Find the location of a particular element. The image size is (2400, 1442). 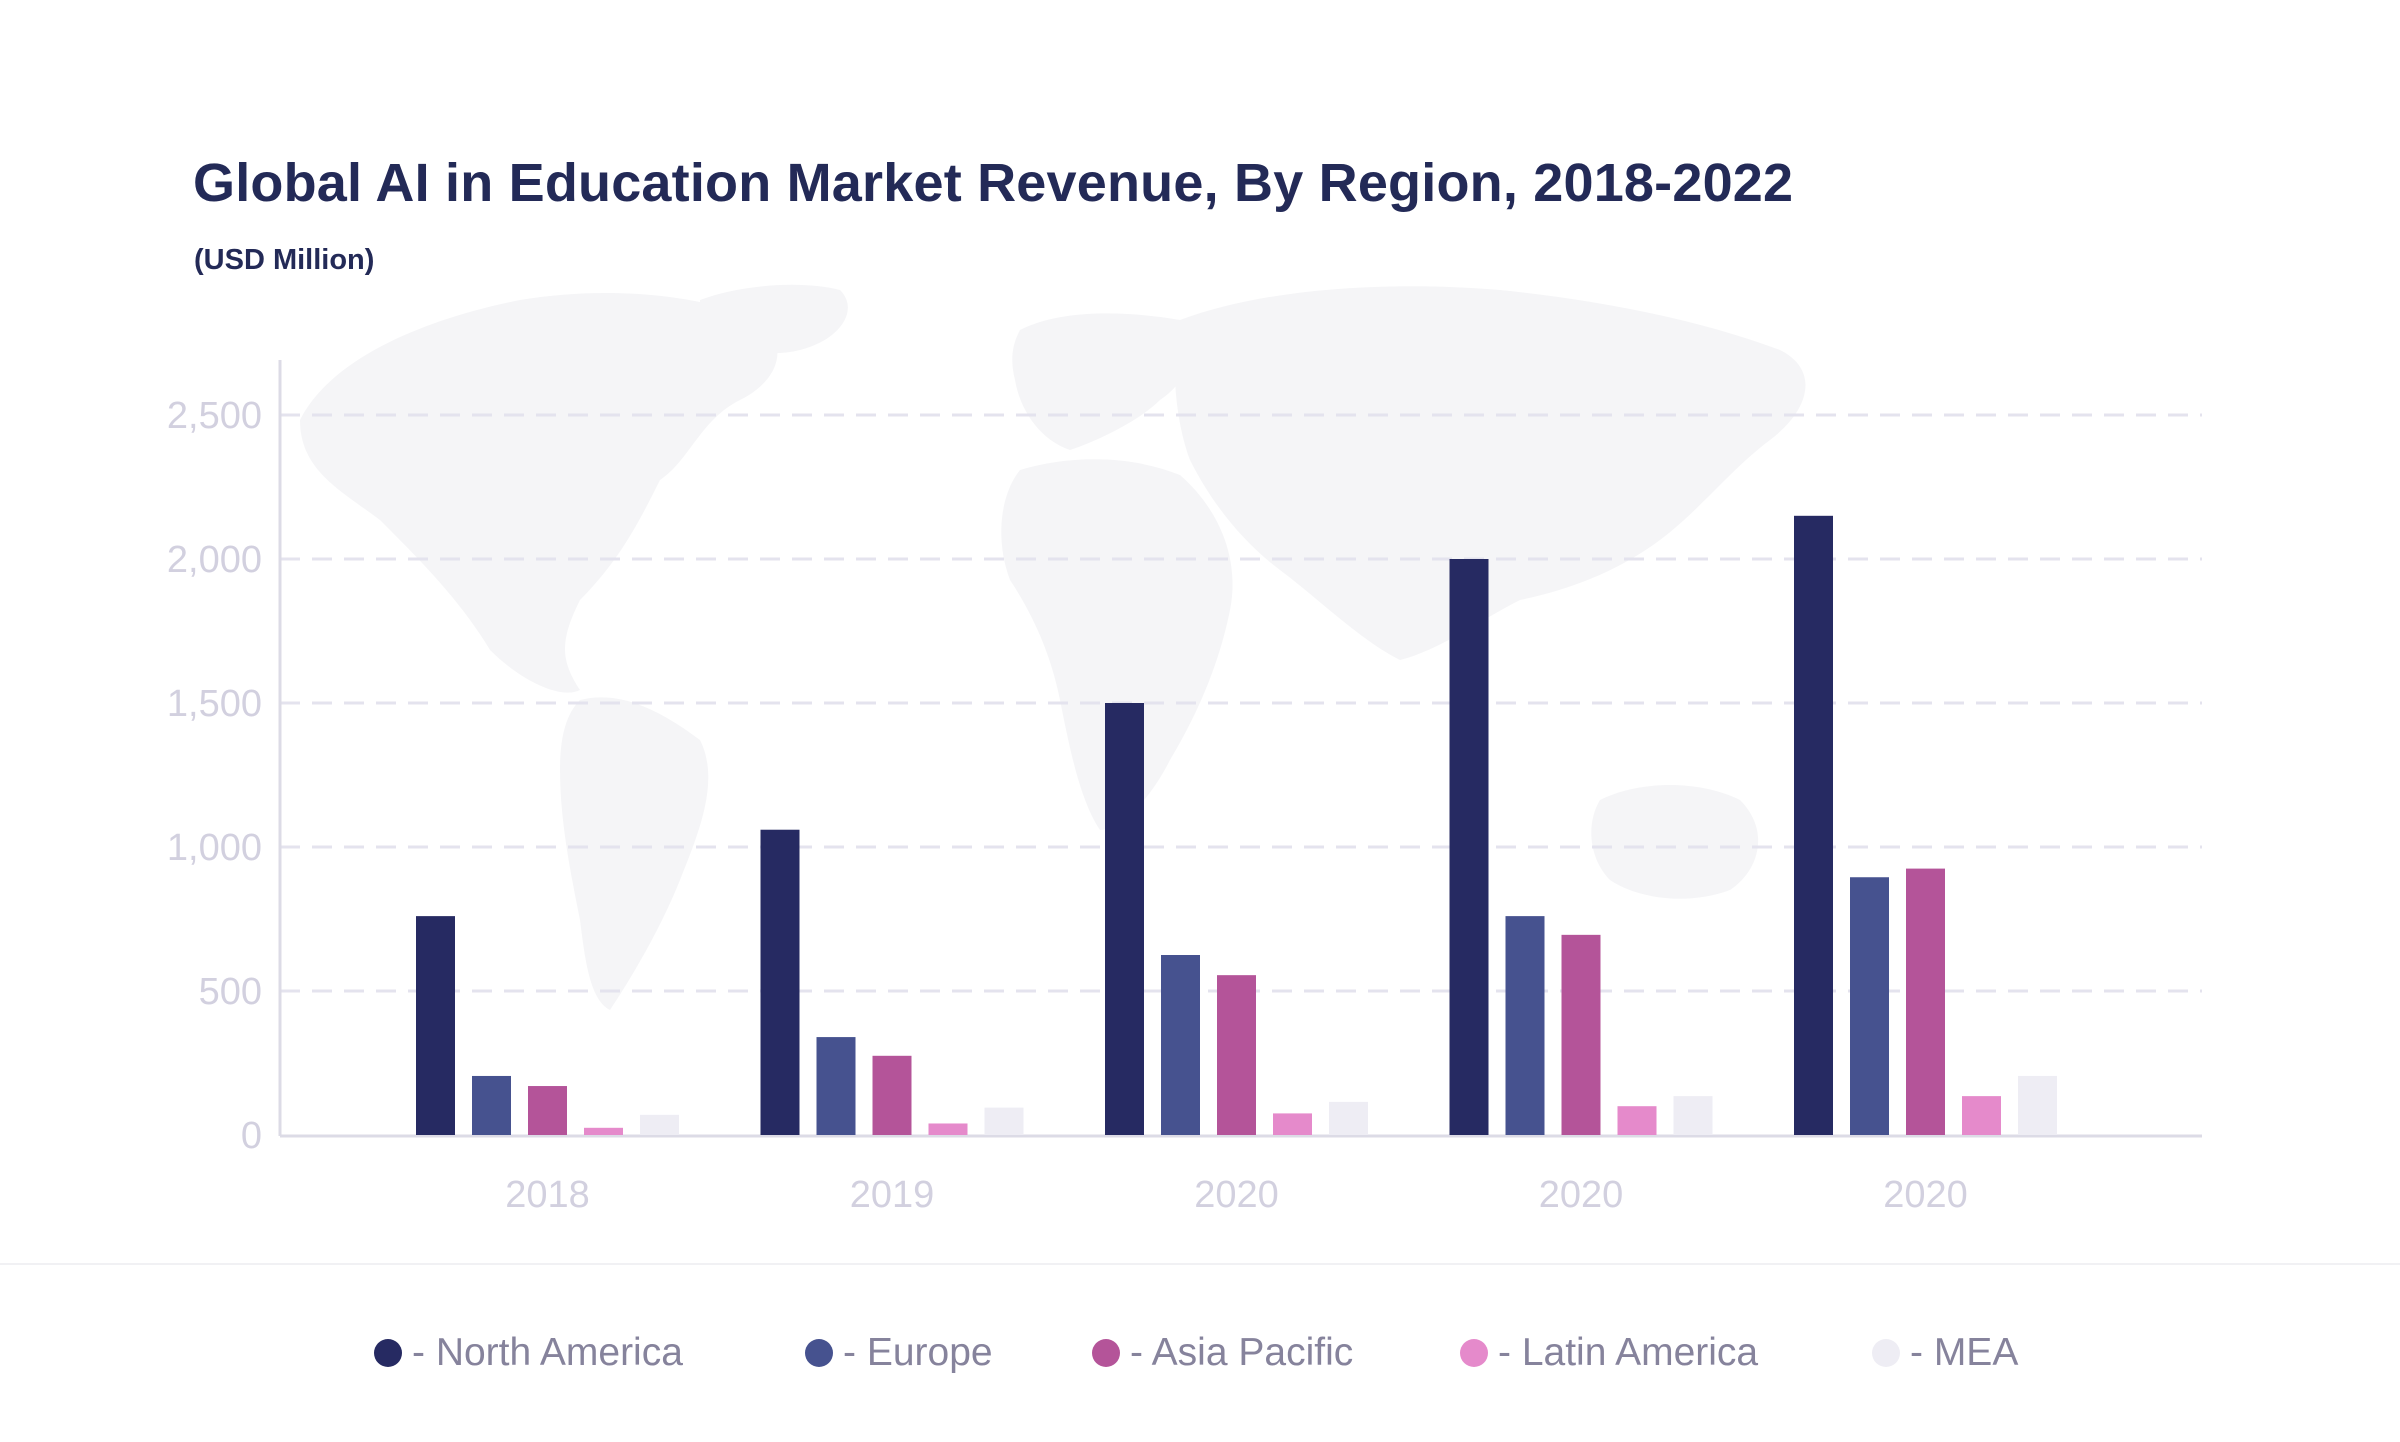

legend-item-latin-america: - Latin America is located at coordinates (1609, 1353).